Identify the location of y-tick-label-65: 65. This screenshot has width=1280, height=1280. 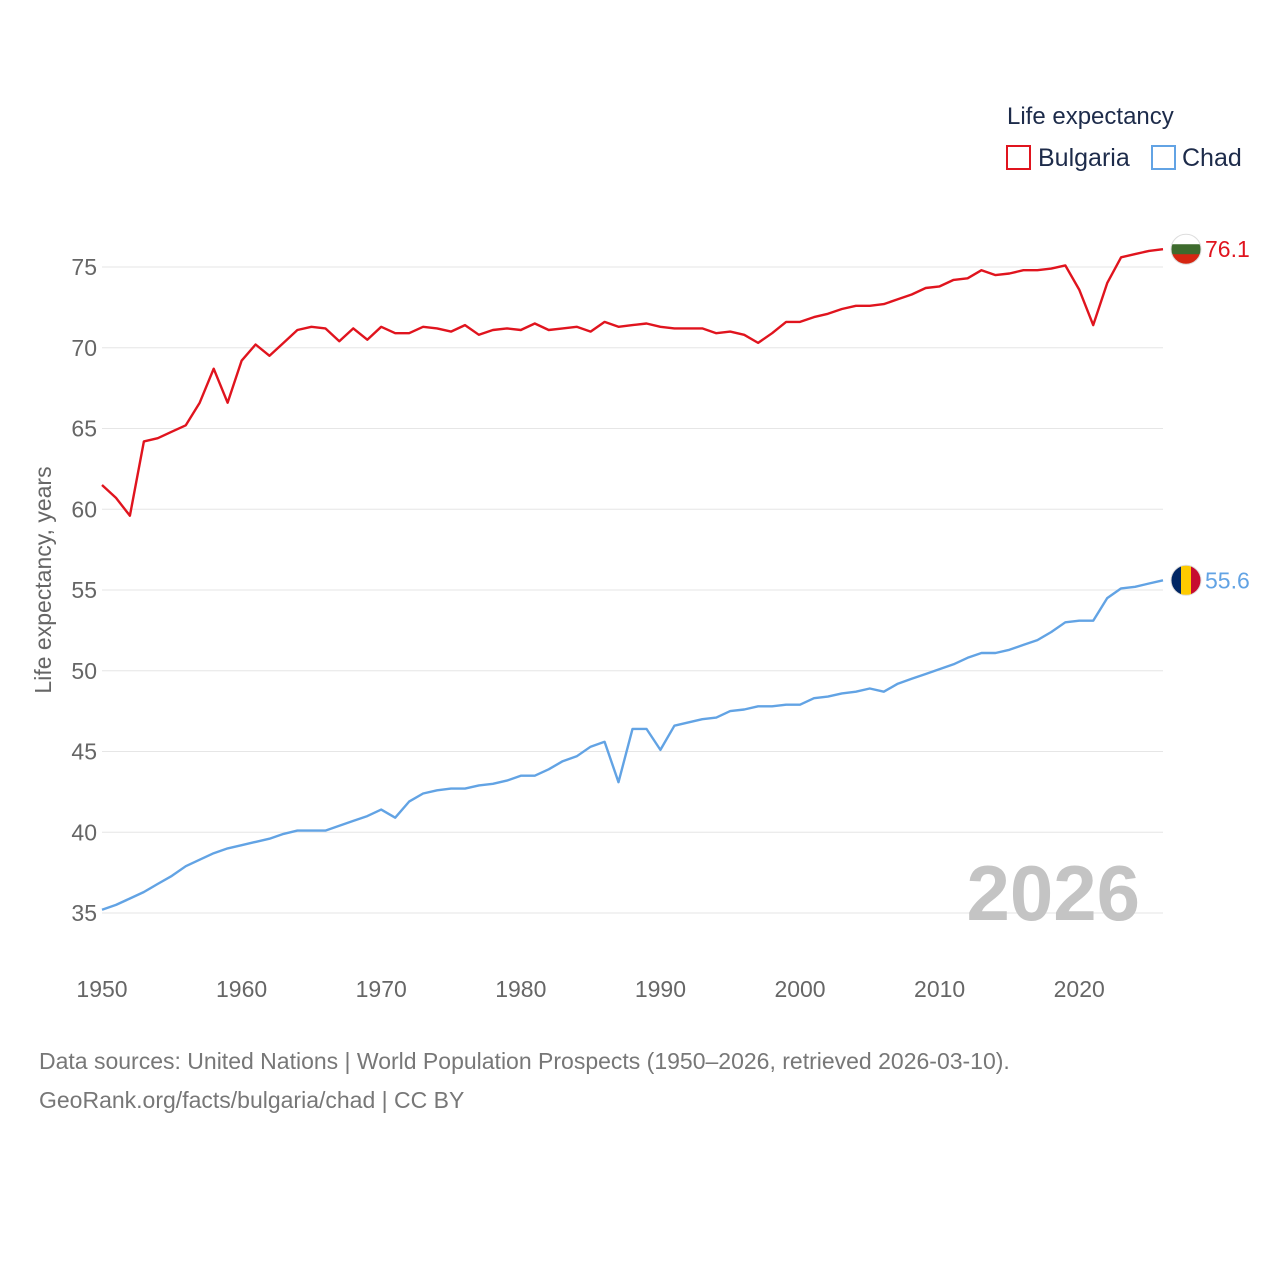
(84, 429).